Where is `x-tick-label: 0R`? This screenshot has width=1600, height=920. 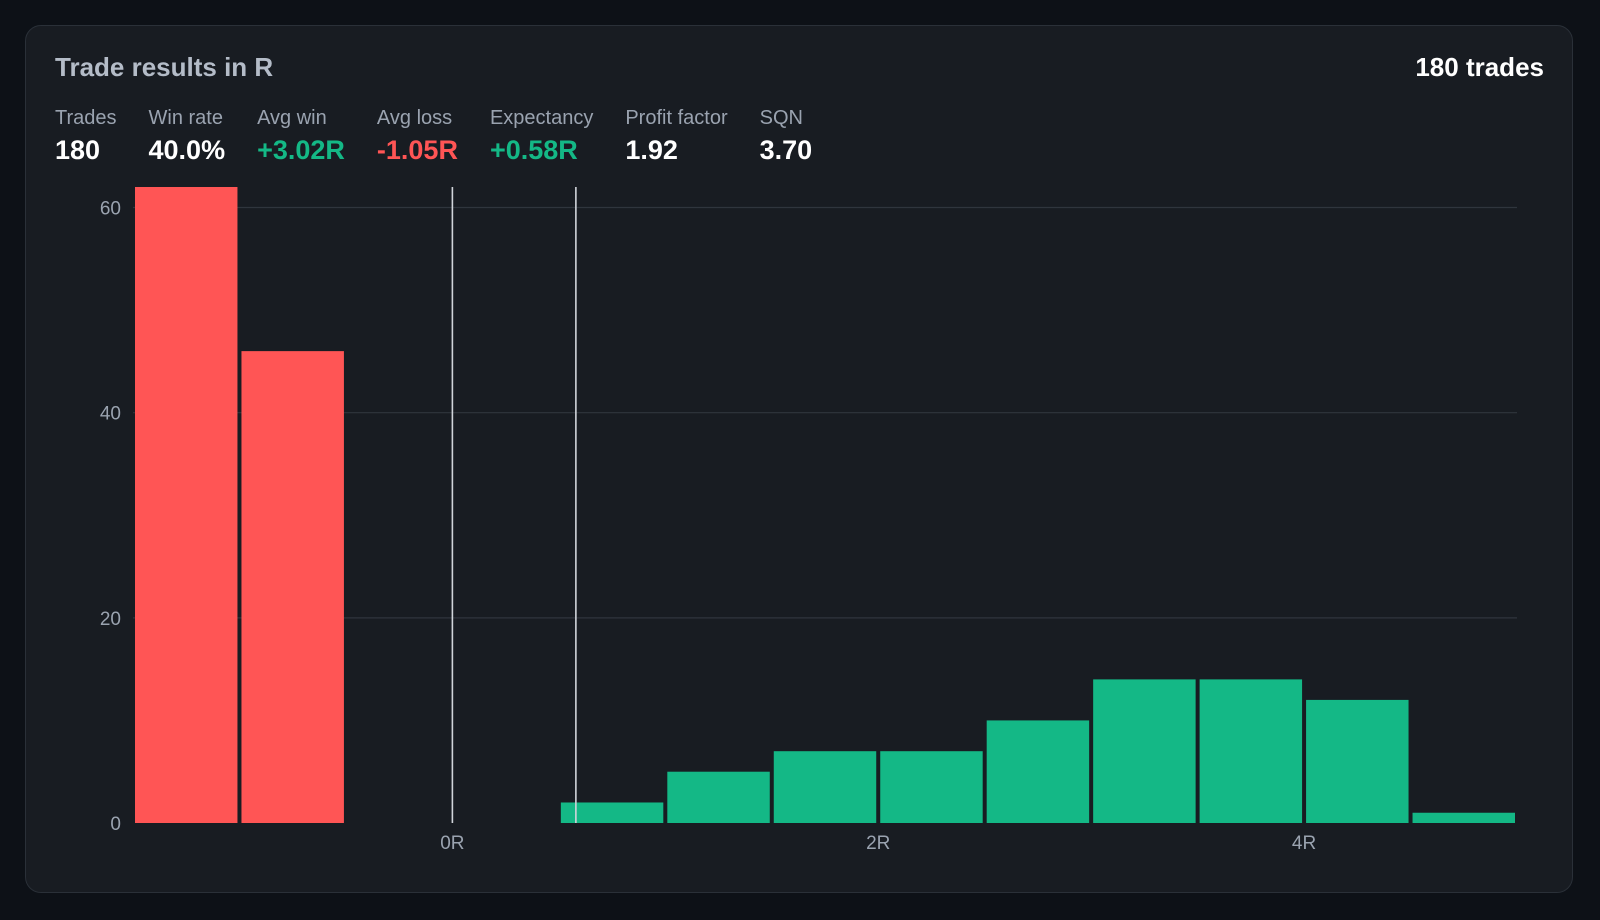
x-tick-label: 0R is located at coordinates (452, 843).